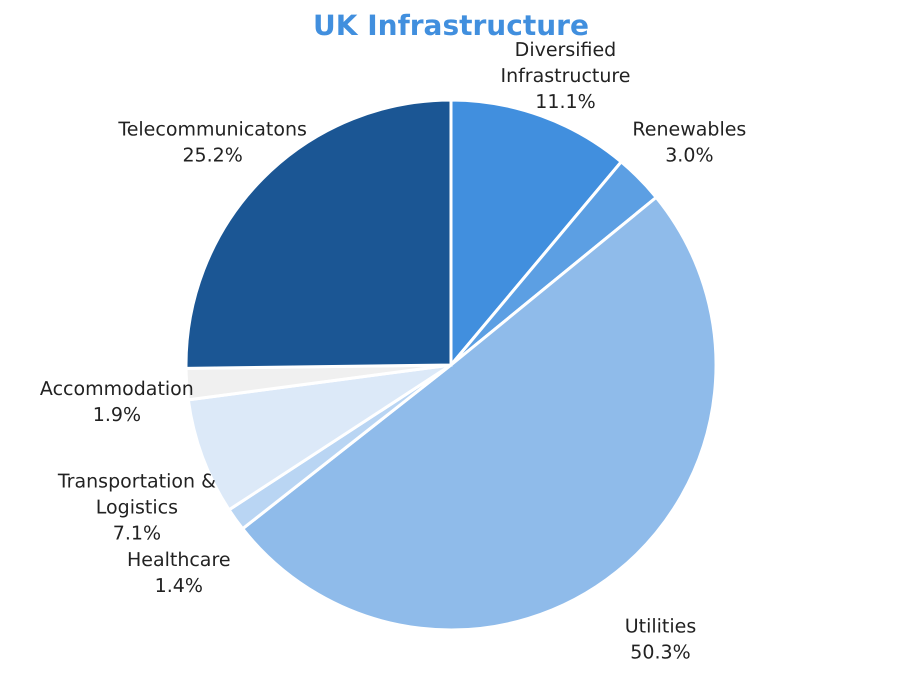 This screenshot has width=902, height=693. Describe the element at coordinates (565, 102) in the screenshot. I see `data-label: 11.1%` at that location.